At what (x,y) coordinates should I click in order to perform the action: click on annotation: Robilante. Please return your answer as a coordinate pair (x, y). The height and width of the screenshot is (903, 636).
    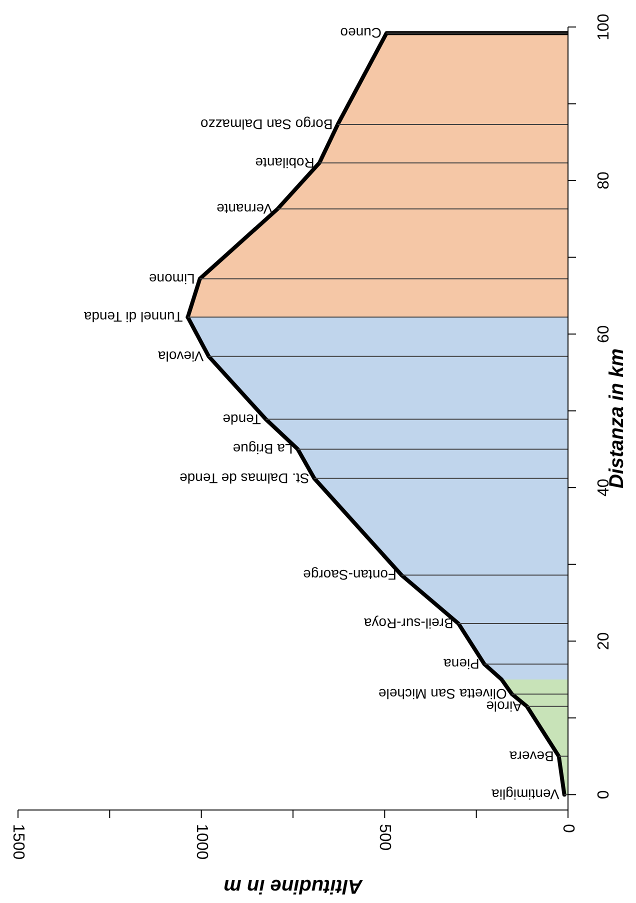
    Looking at the image, I should click on (284, 162).